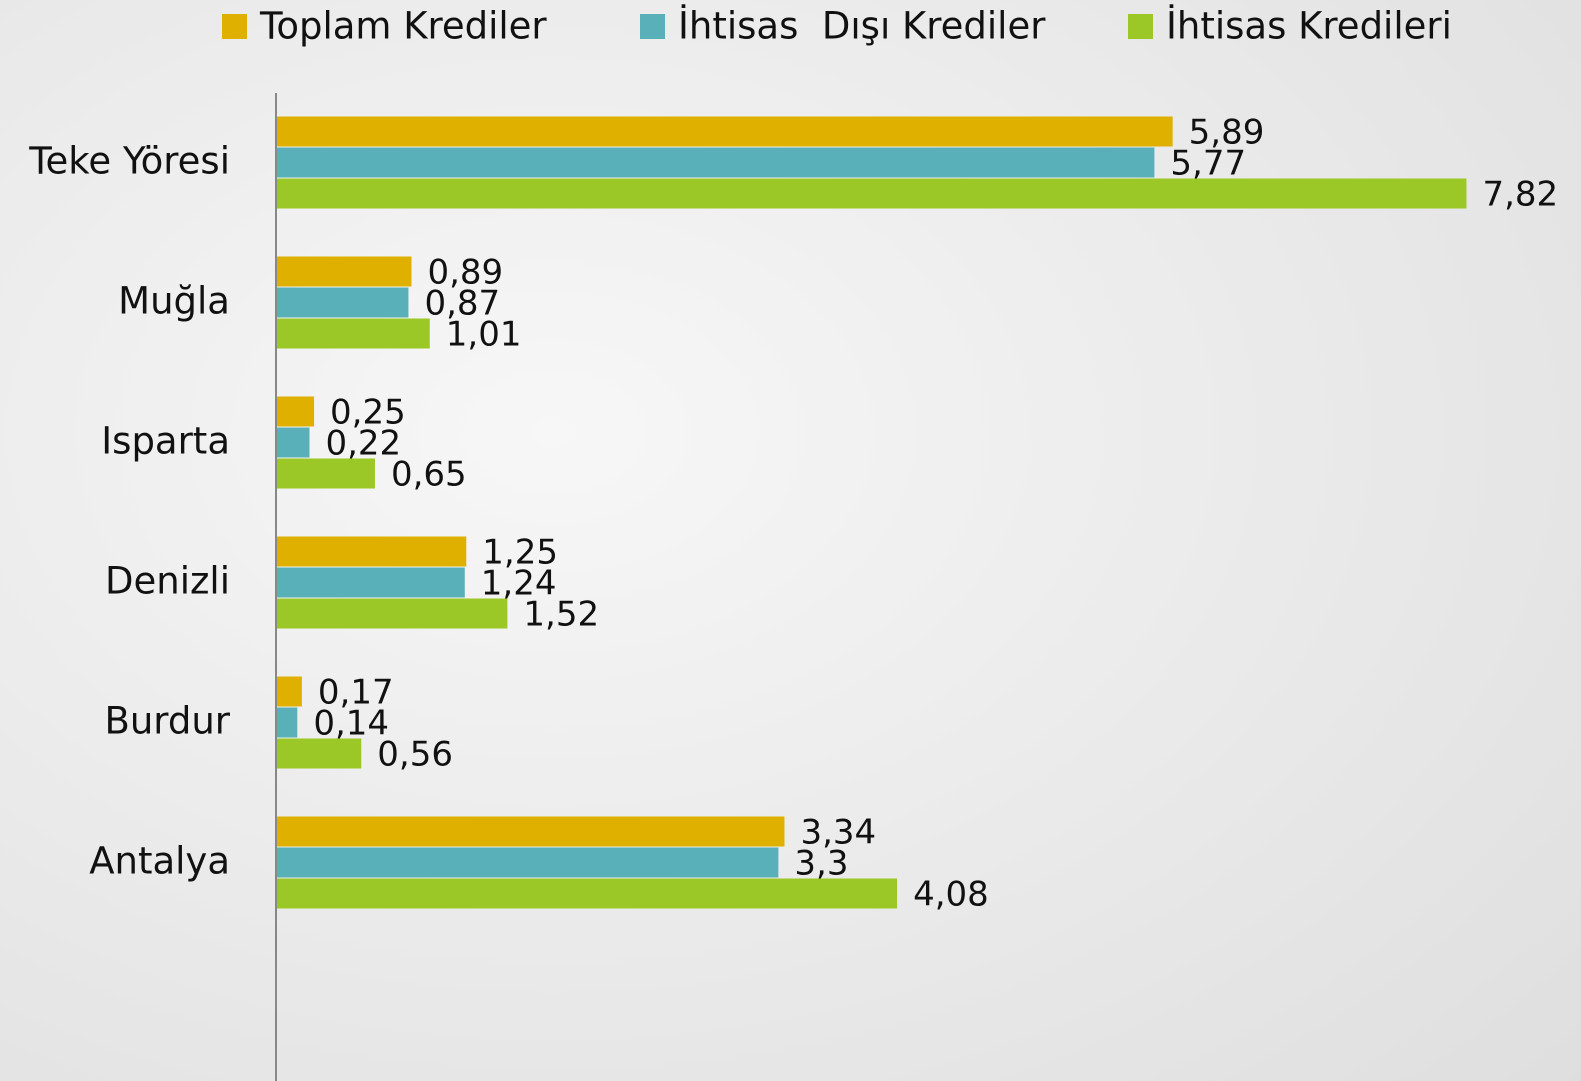  I want to click on value-label: 0,17, so click(356, 693).